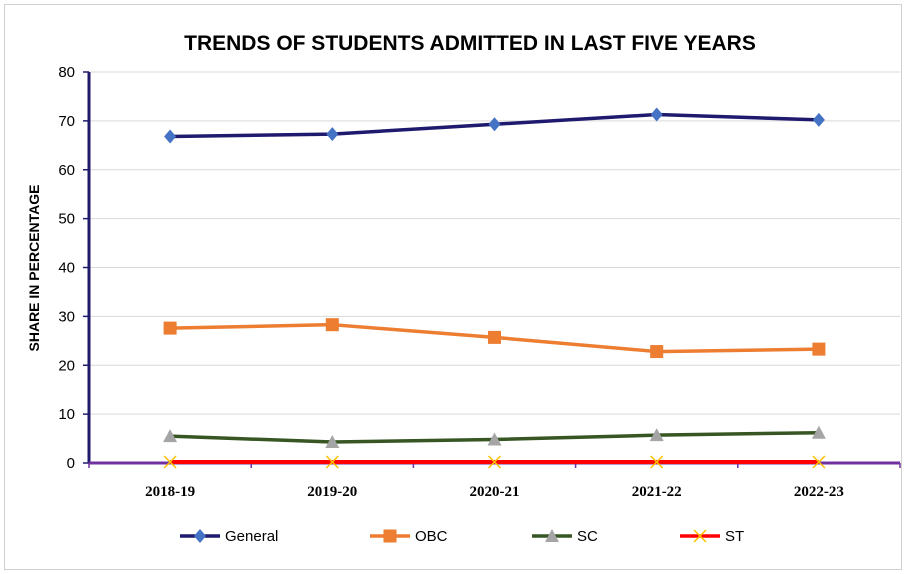 The height and width of the screenshot is (574, 906). What do you see at coordinates (34, 268) in the screenshot?
I see `y-axis-label: SHARE IN PERCENTAGE` at bounding box center [34, 268].